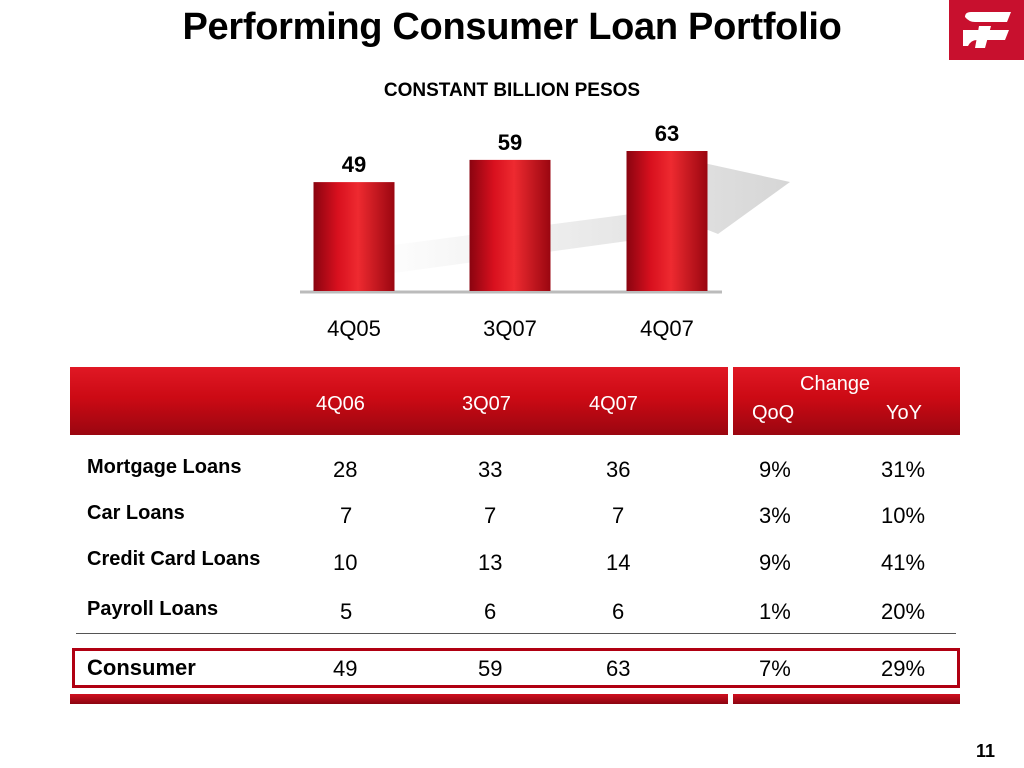 The width and height of the screenshot is (1024, 768). Describe the element at coordinates (512, 27) in the screenshot. I see `slide-title: Performing Consumer Loan Portfolio` at that location.